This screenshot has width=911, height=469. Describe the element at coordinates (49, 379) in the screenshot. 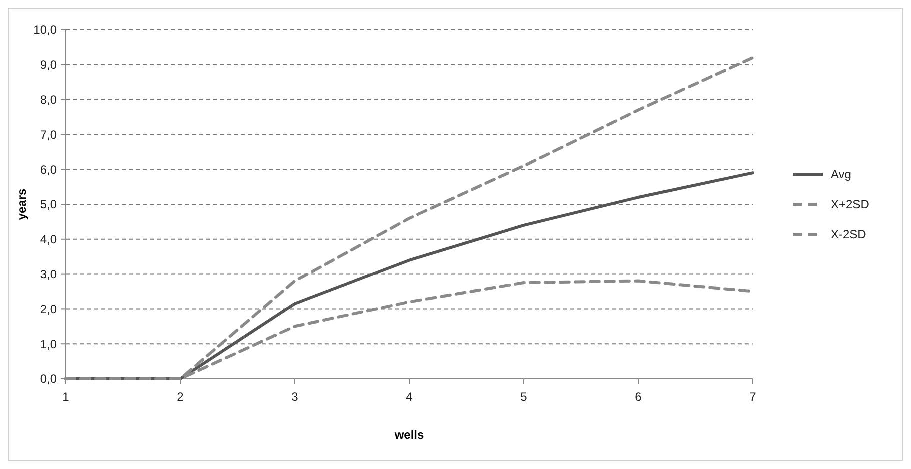

I see `y-tick-label: 0,0` at that location.